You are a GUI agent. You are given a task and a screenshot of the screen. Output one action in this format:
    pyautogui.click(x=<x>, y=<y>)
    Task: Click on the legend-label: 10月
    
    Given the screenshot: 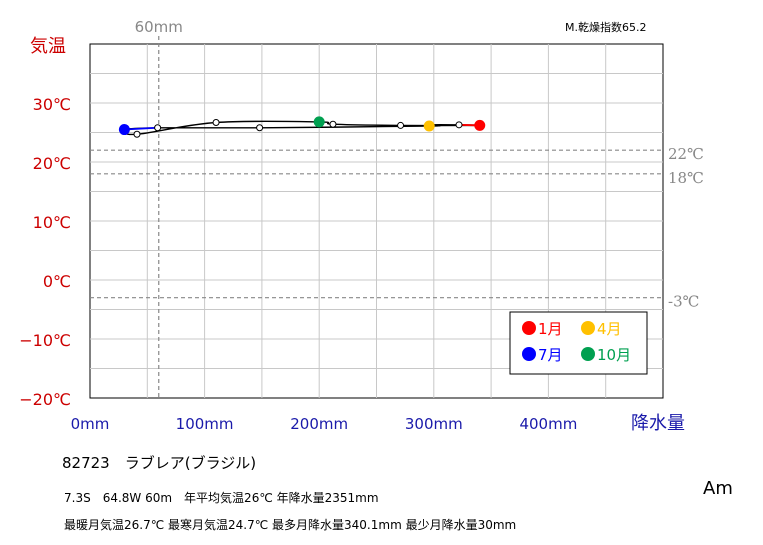 What is the action you would take?
    pyautogui.click(x=614, y=355)
    